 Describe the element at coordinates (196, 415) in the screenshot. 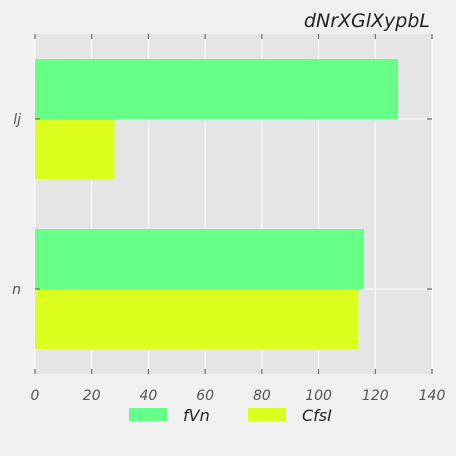

I see `legend-label: fVn` at that location.